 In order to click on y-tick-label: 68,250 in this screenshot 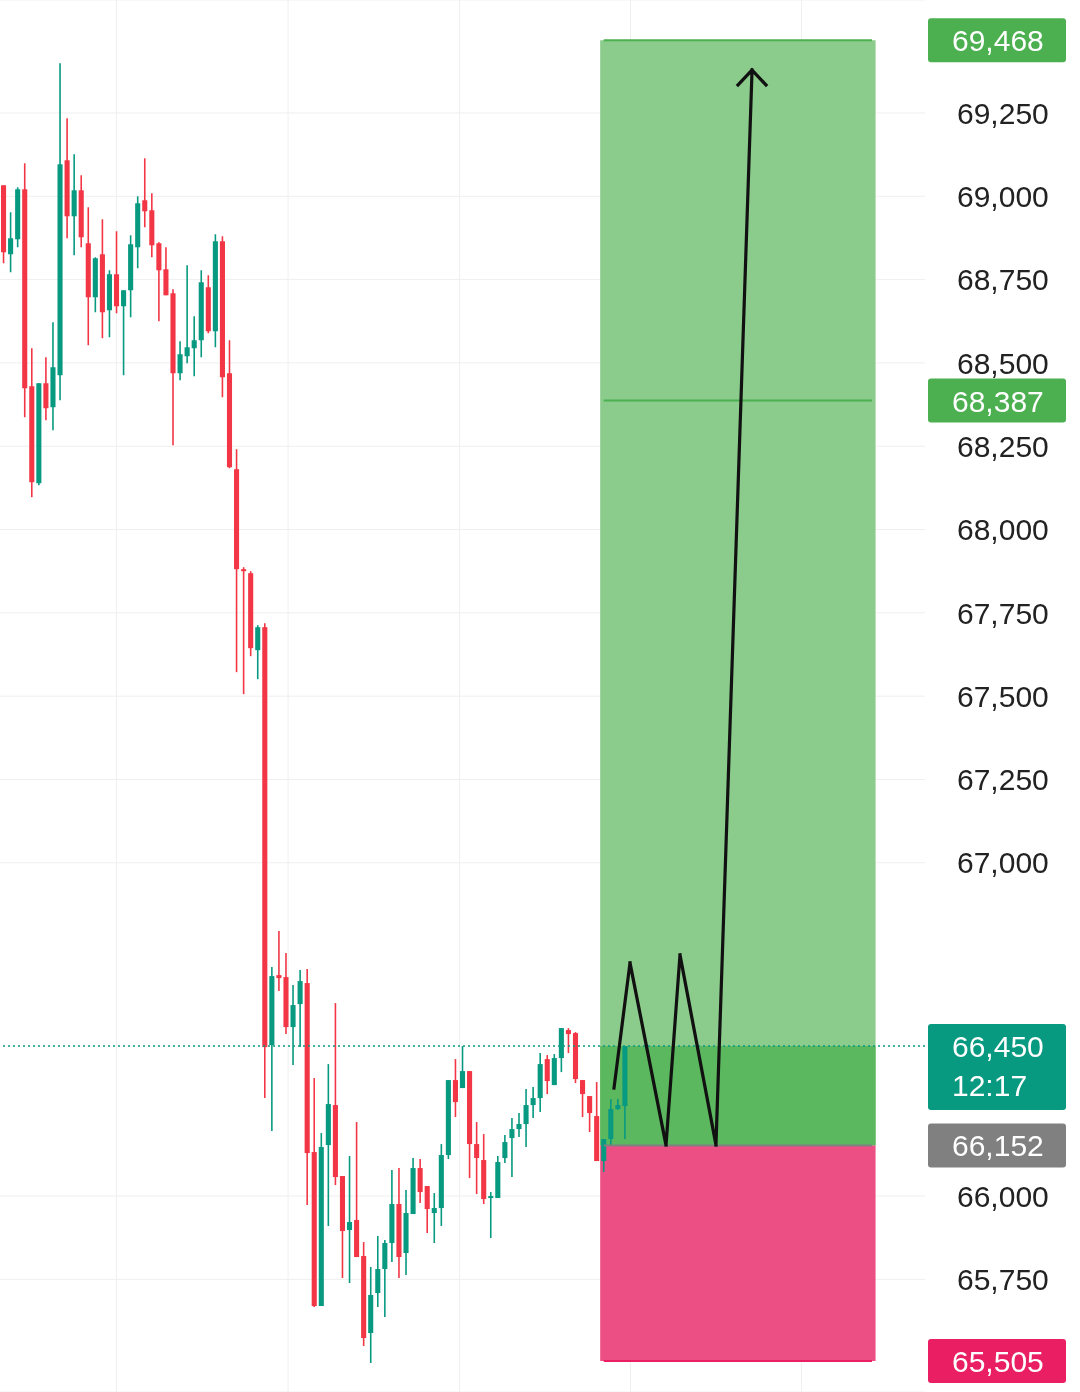, I will do `click(1003, 446)`.